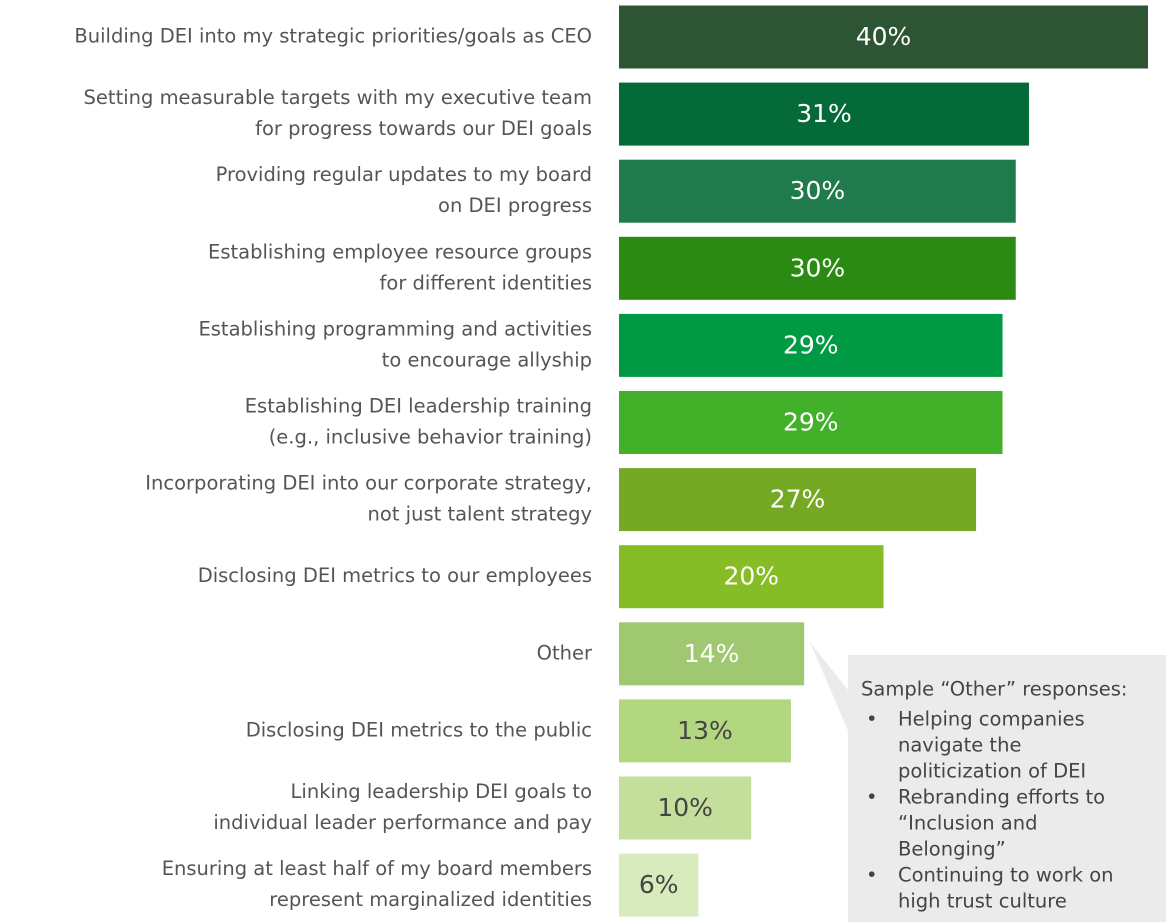  What do you see at coordinates (565, 652) in the screenshot?
I see `category-label: Other` at bounding box center [565, 652].